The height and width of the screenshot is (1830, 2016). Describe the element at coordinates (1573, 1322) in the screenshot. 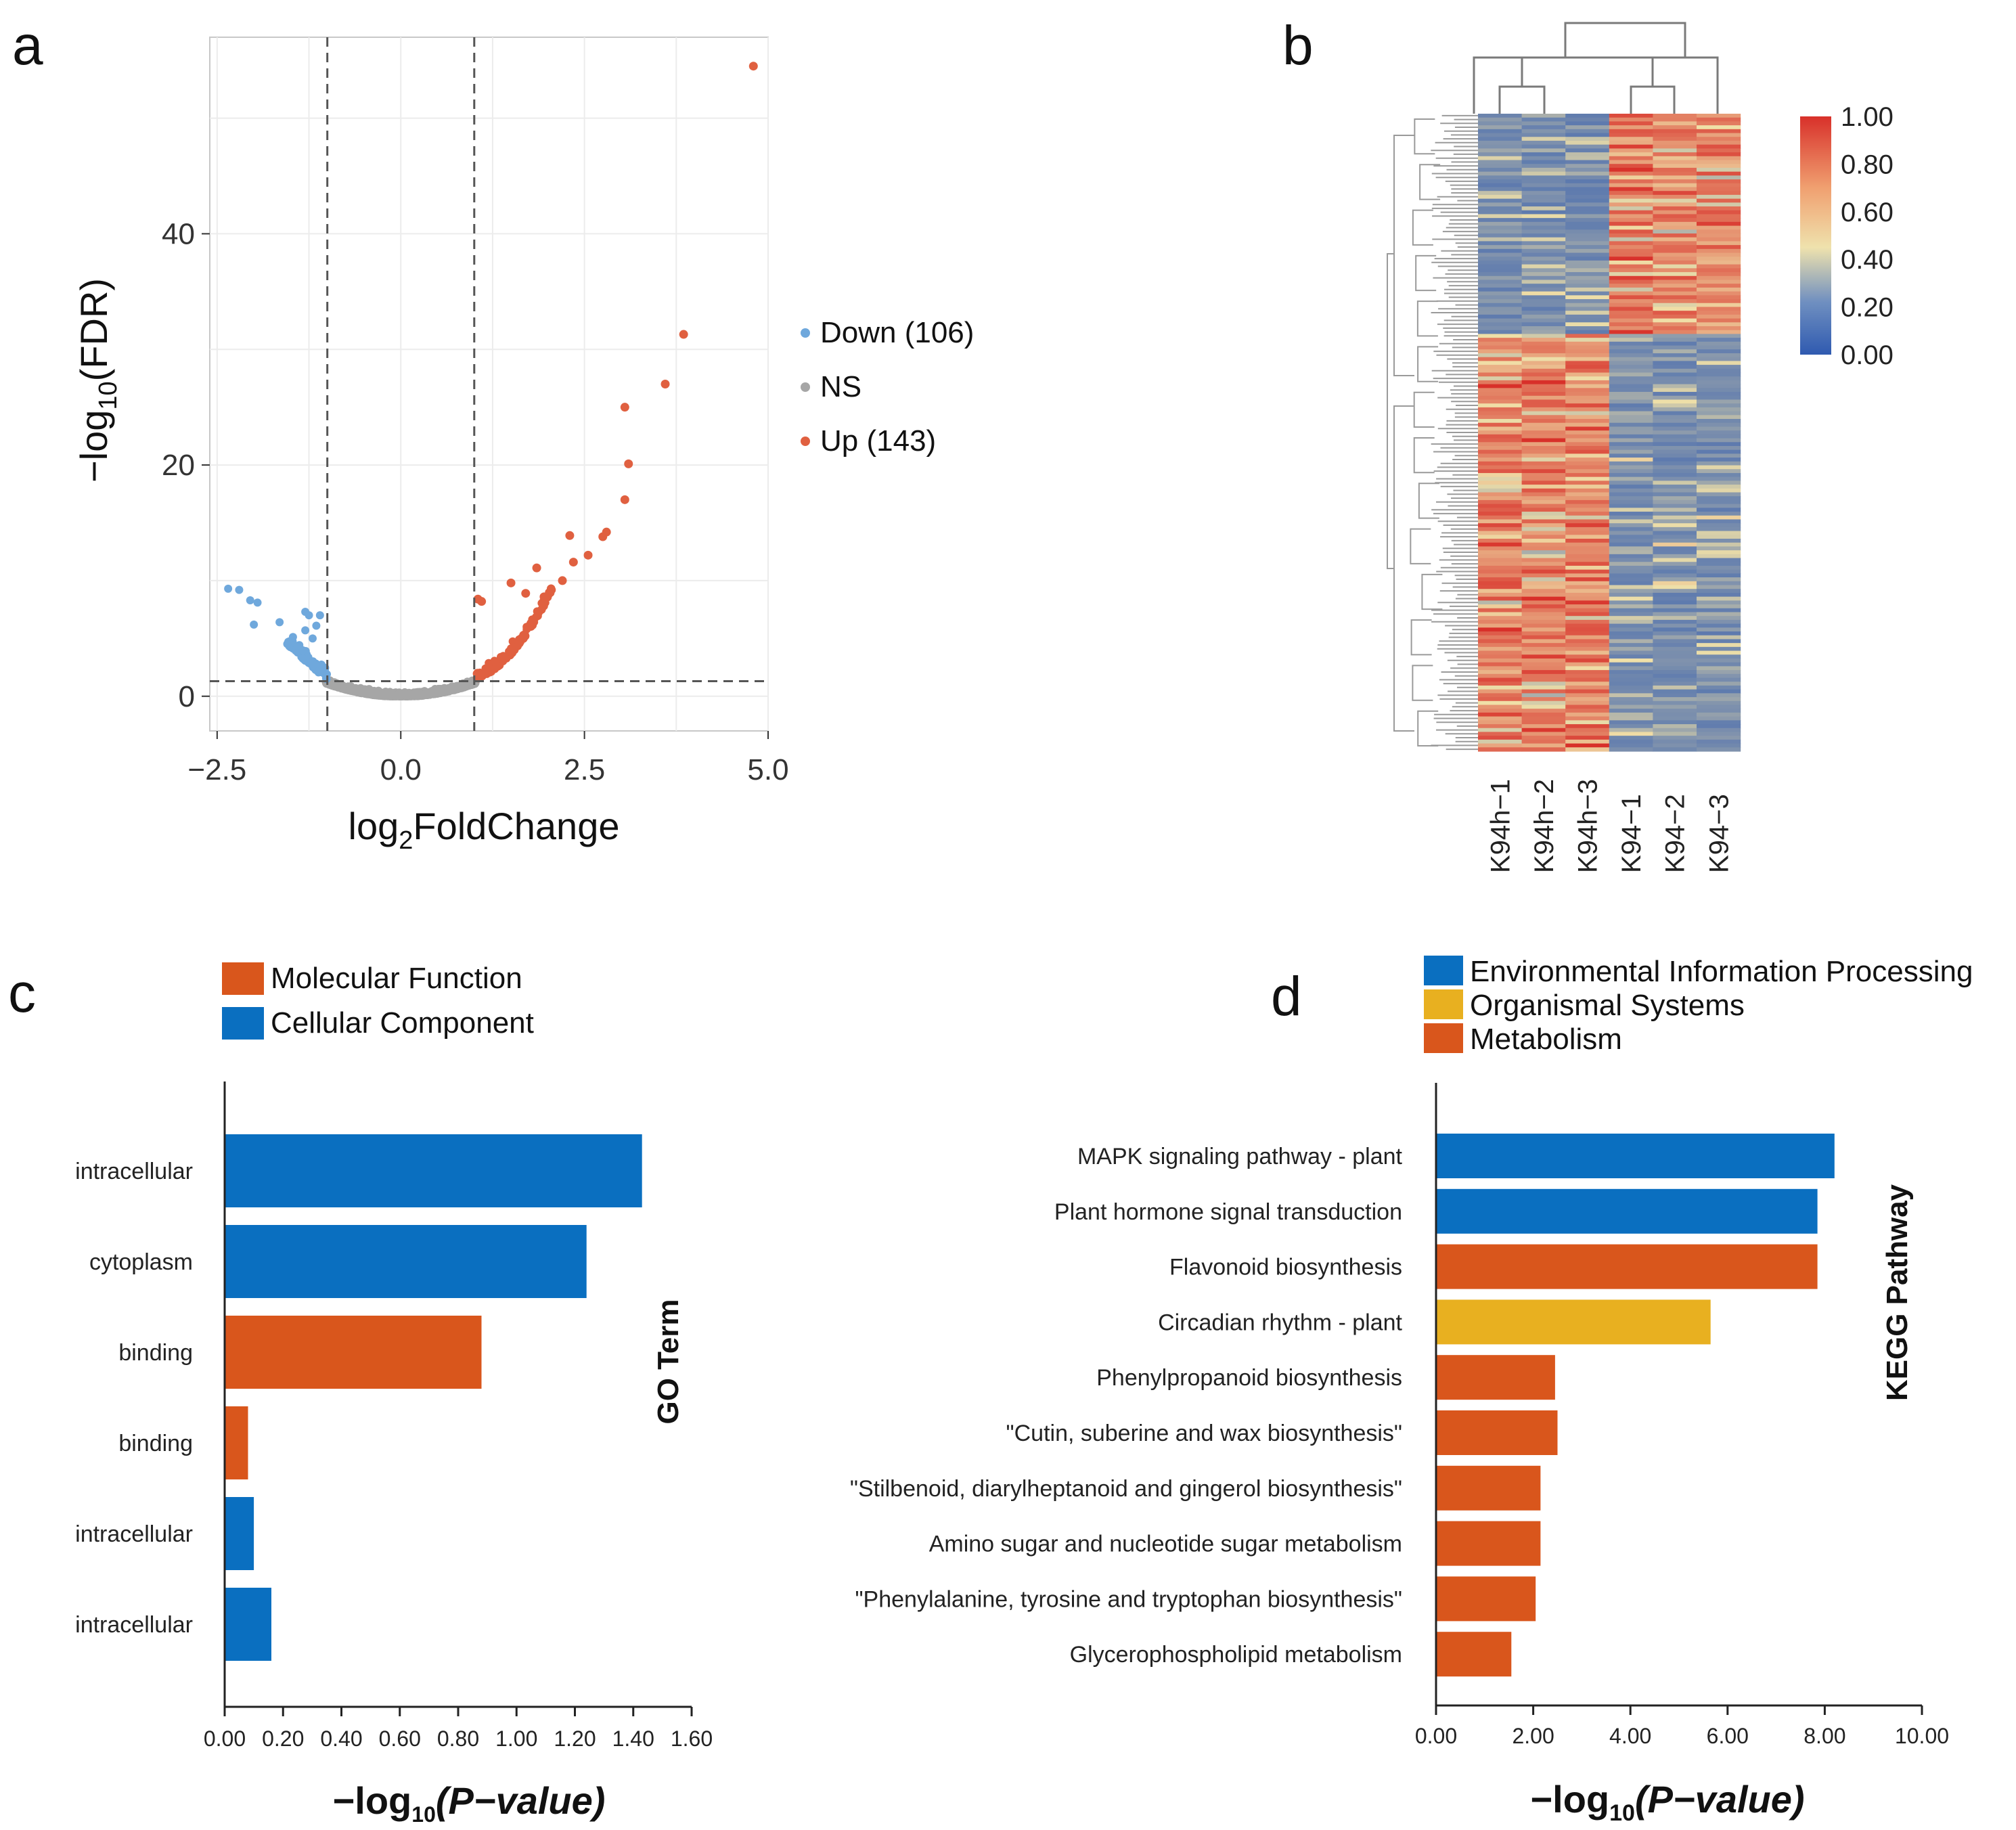

I see `kegg-bar` at that location.